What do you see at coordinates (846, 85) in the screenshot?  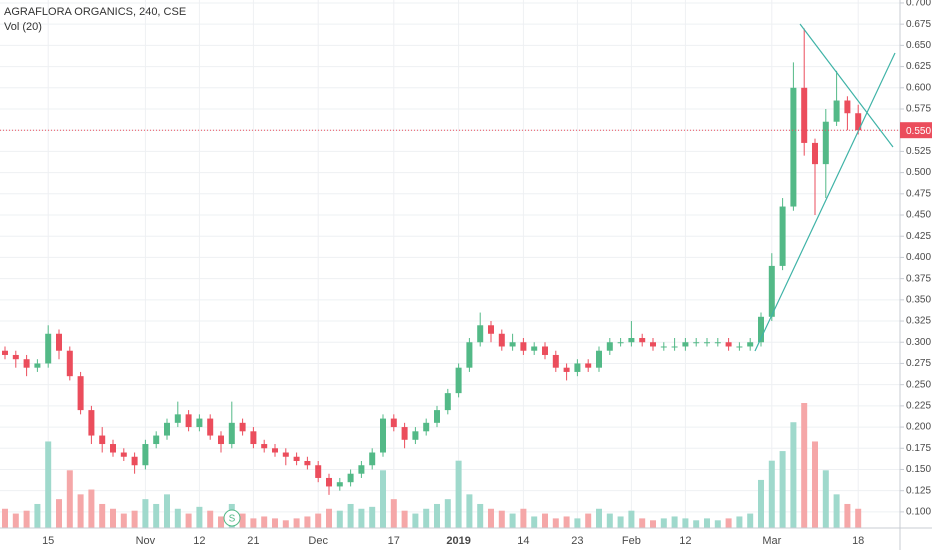 I see `trend-line` at bounding box center [846, 85].